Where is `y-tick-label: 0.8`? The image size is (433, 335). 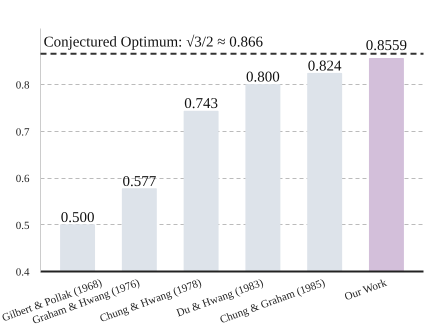 y-tick-label: 0.8 is located at coordinates (23, 86).